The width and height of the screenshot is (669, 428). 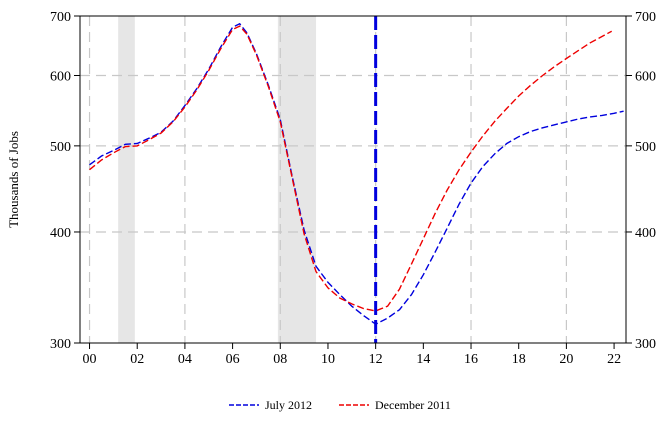 What do you see at coordinates (137, 359) in the screenshot?
I see `x-tick-label: 02` at bounding box center [137, 359].